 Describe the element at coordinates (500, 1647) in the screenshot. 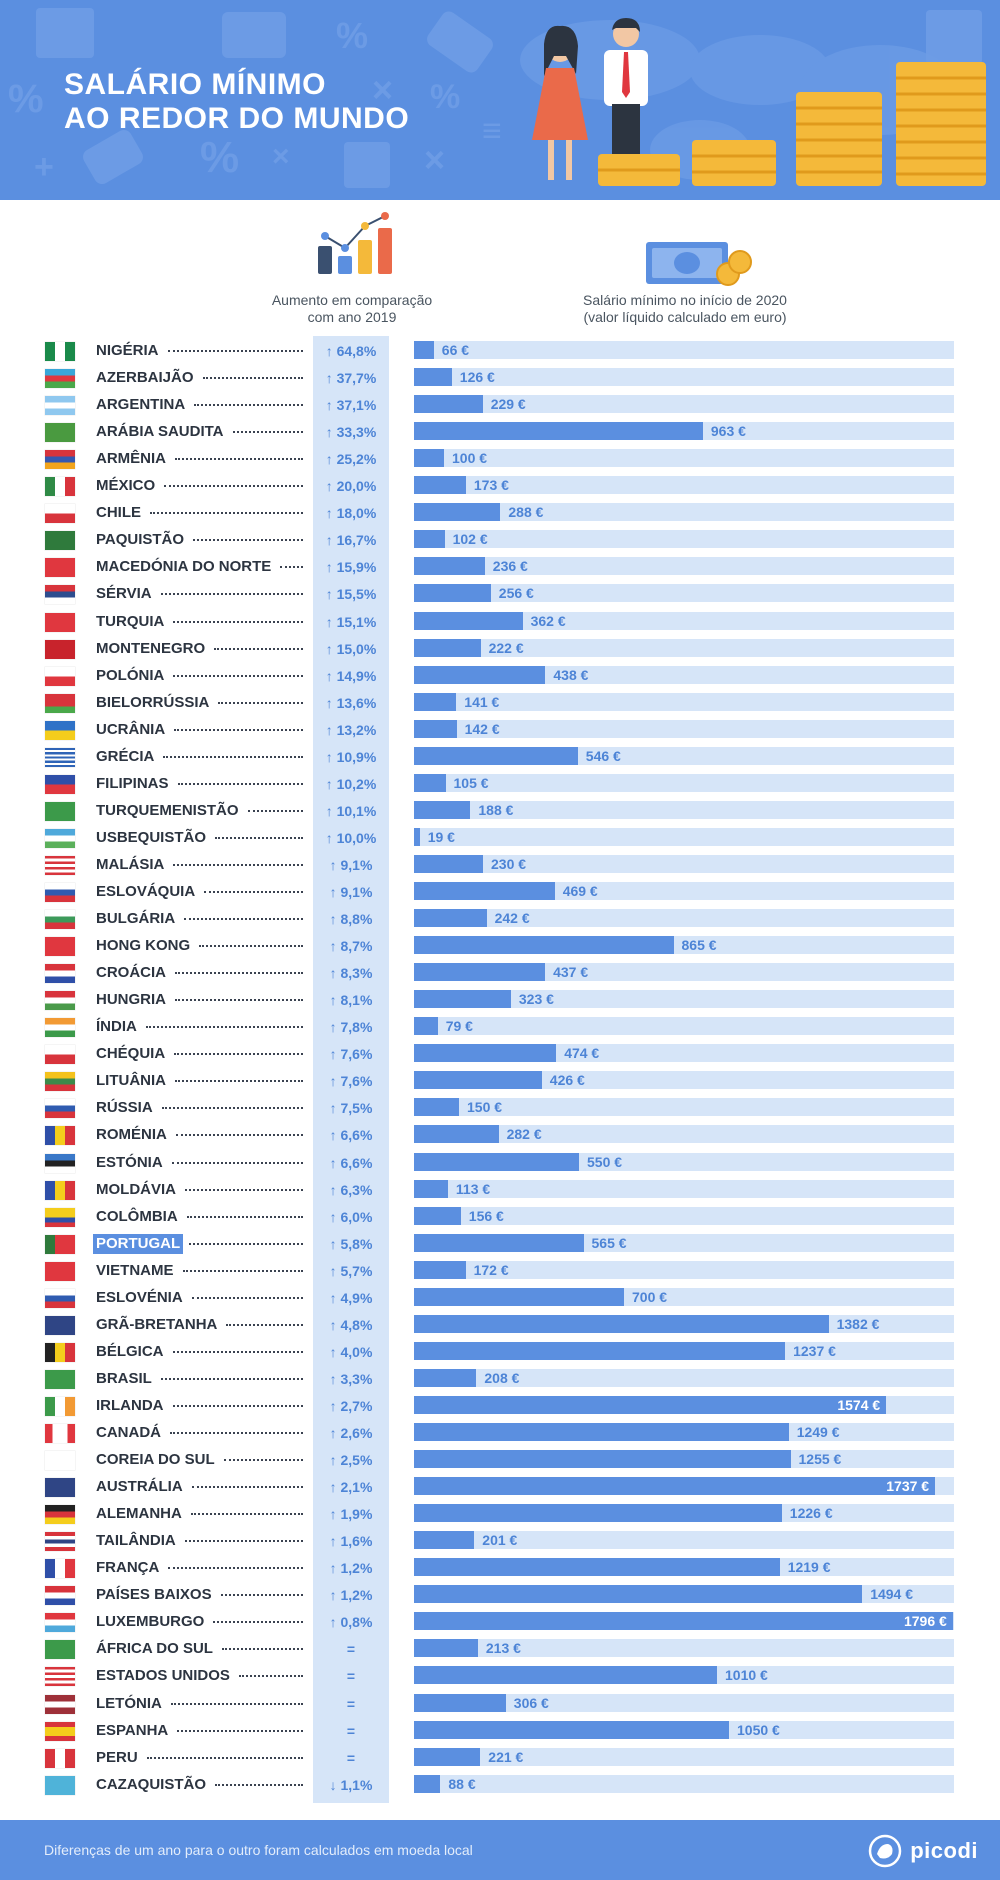

I see `table-row: ÁFRICA DO SUL = 213 €` at that location.